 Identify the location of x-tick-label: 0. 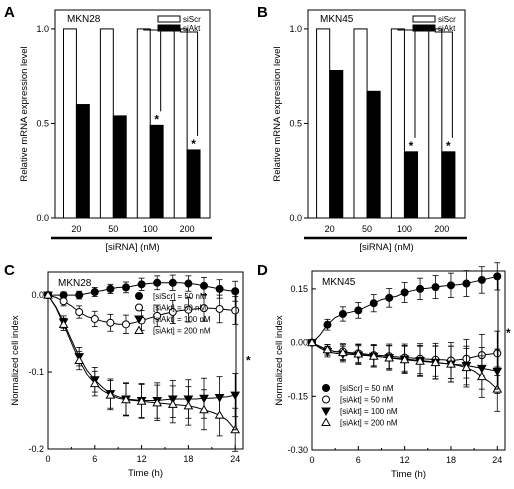
(311, 460).